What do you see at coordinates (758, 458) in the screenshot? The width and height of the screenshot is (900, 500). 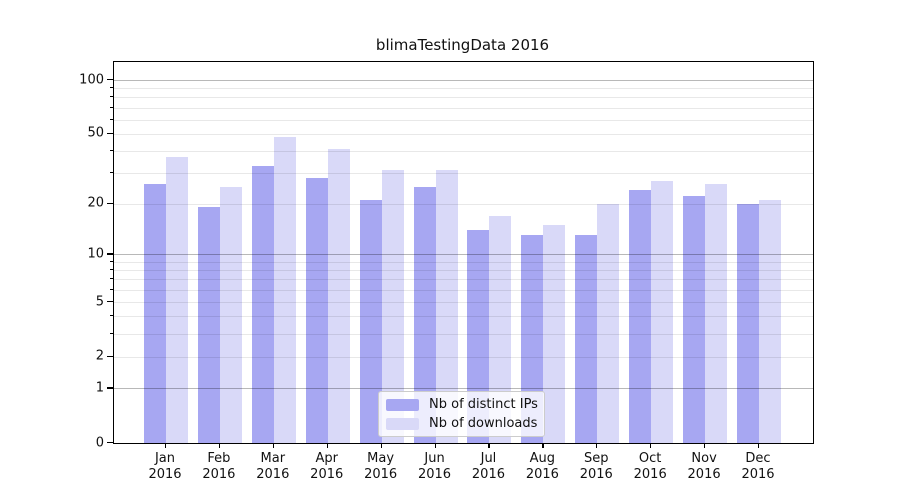 I see `x-tick-label-month-dec: Dec` at bounding box center [758, 458].